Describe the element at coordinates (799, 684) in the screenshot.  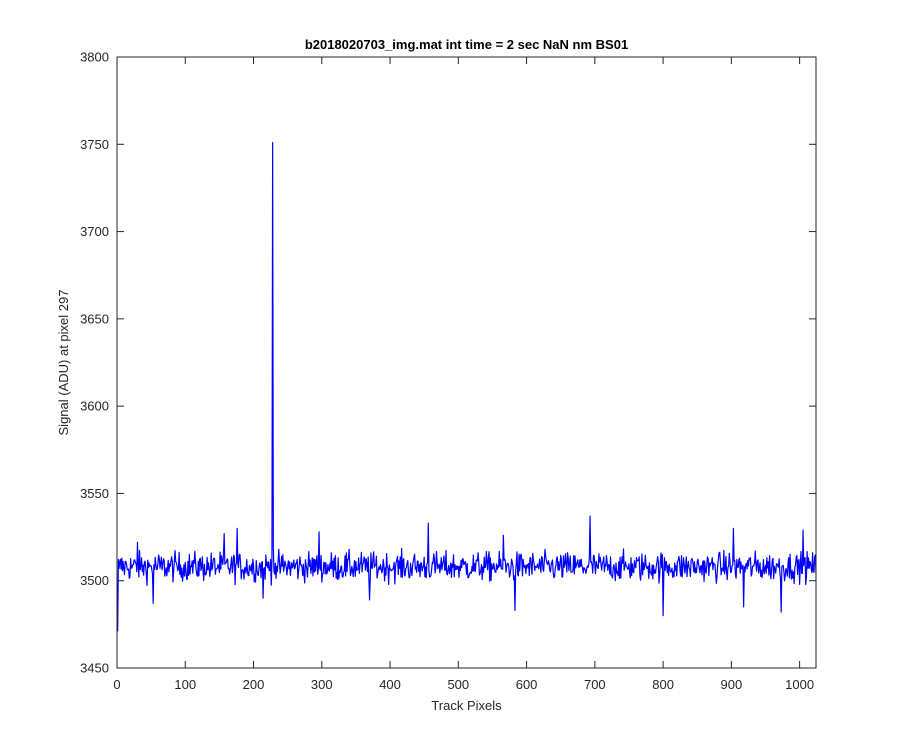
I see `x-tick-label: 1000` at that location.